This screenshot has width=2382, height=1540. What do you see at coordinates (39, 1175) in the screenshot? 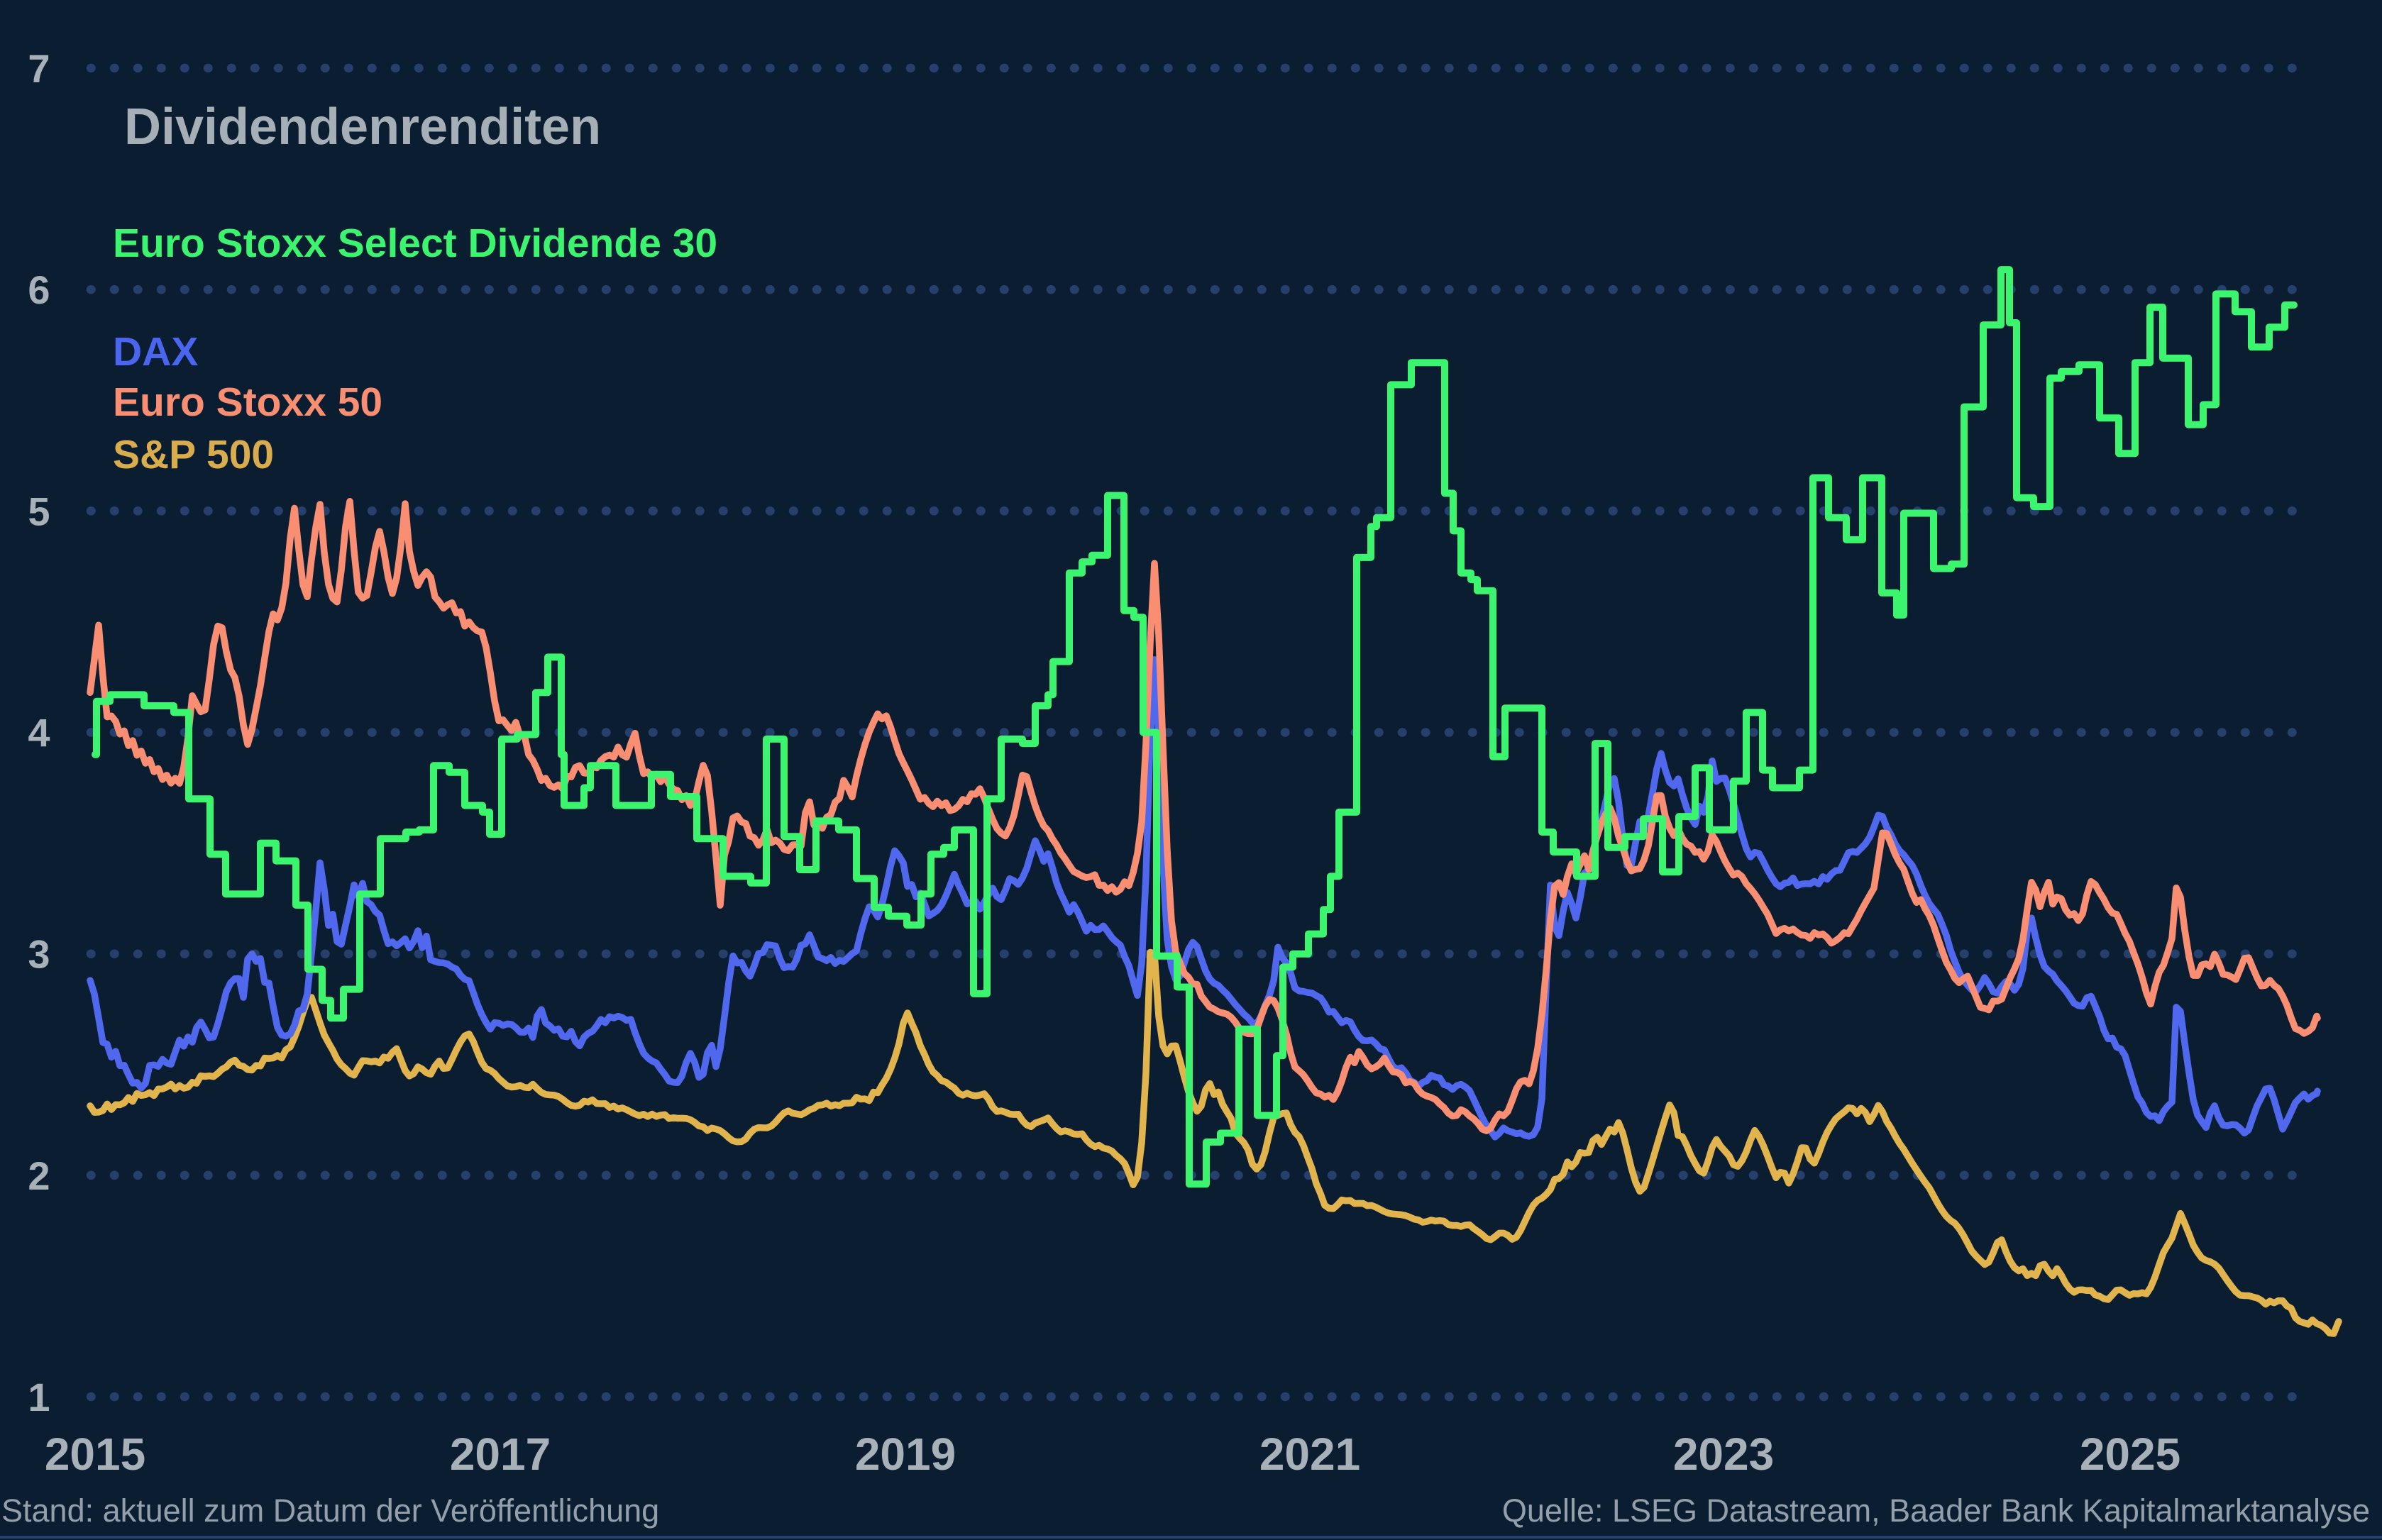
I see `svg-text: 2` at bounding box center [39, 1175].